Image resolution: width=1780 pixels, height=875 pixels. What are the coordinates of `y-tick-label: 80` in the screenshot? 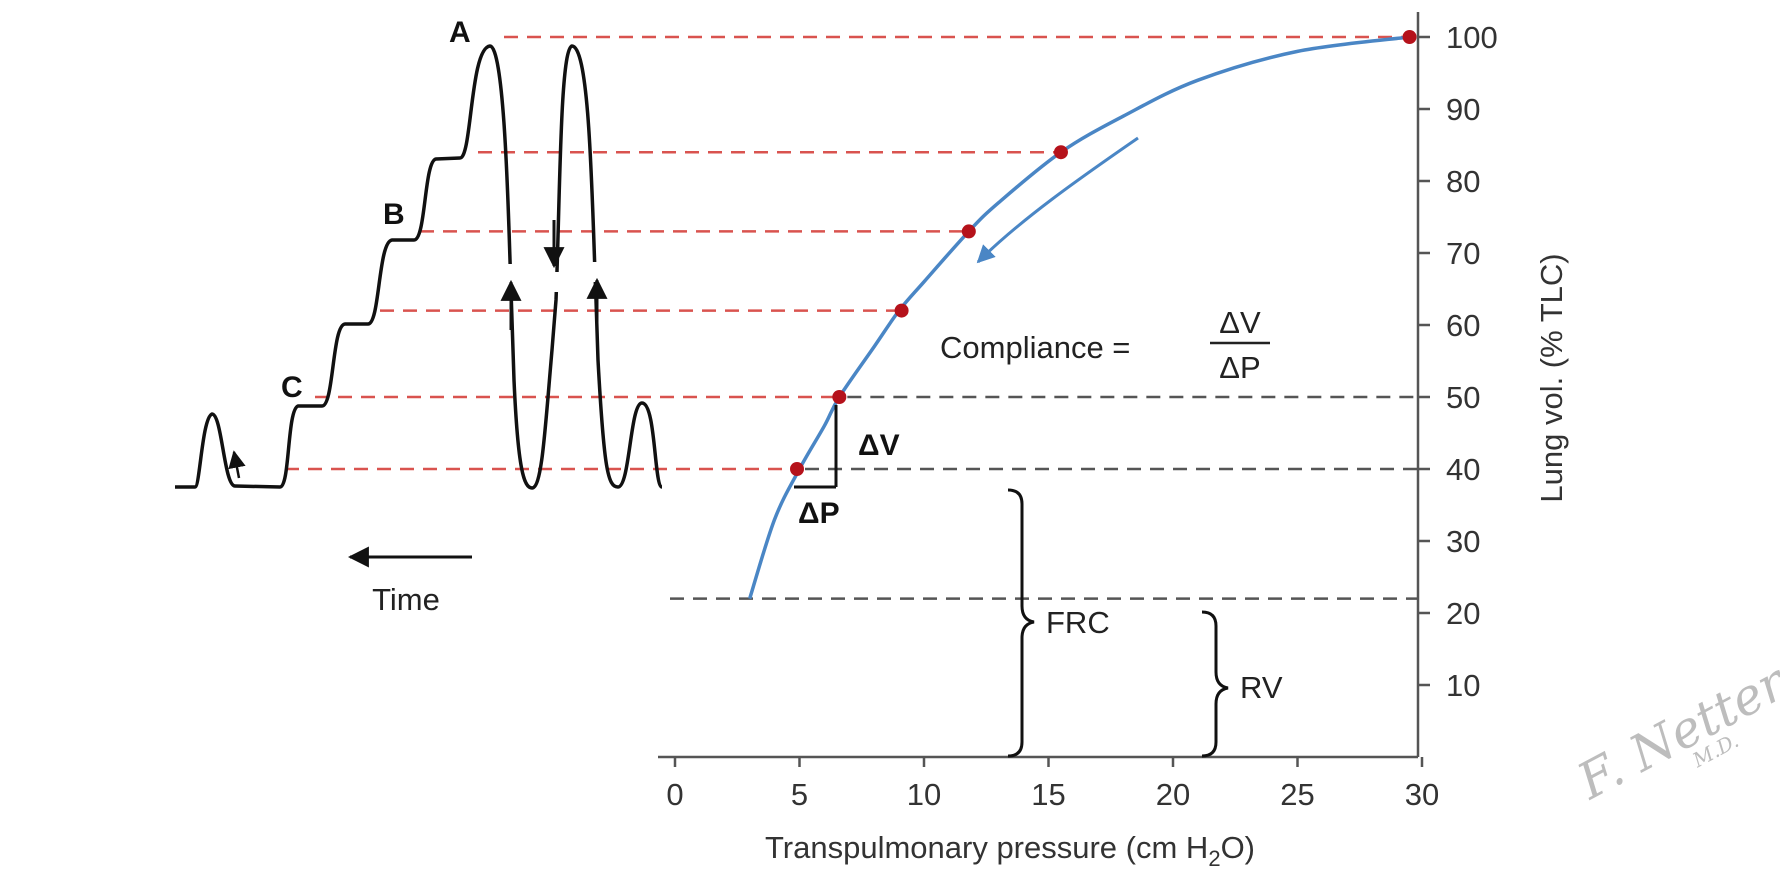 It's located at (1463, 181).